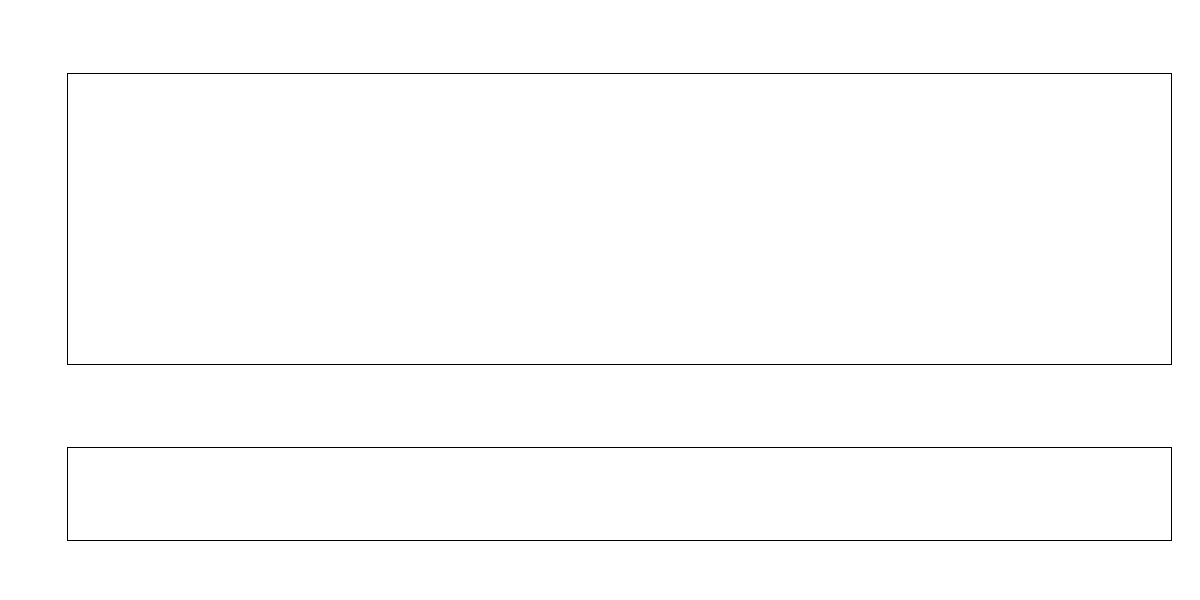 Image resolution: width=1200 pixels, height=600 pixels. I want to click on signal-chart-svg, so click(619, 494).